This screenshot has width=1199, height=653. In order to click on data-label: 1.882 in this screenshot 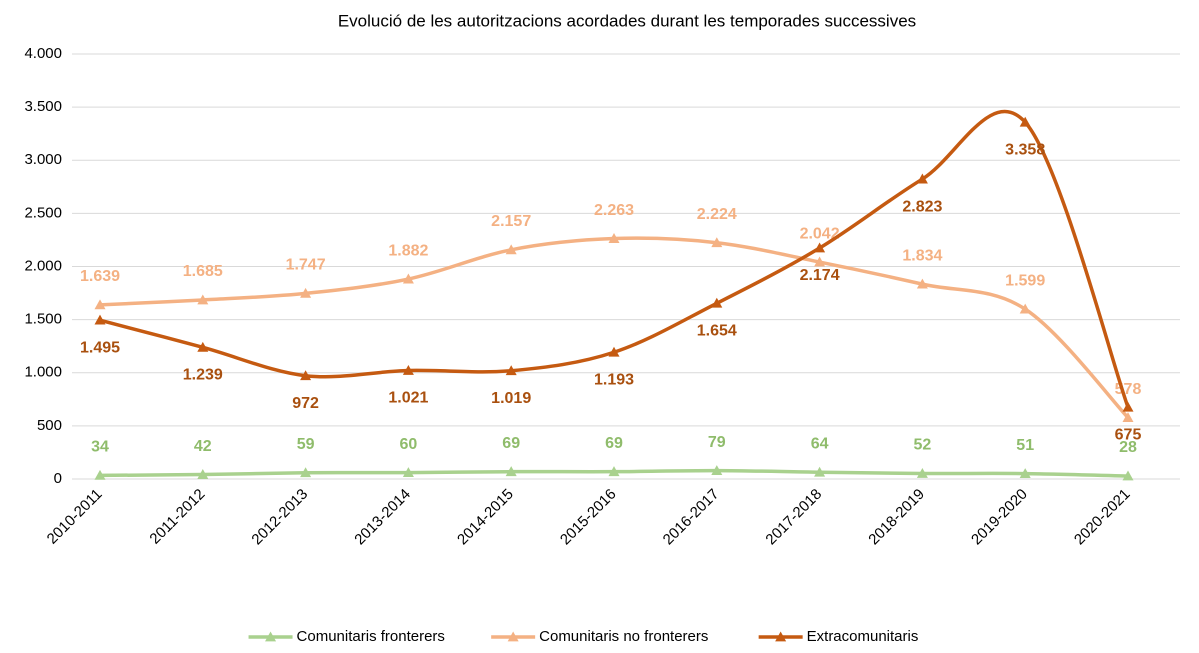, I will do `click(408, 250)`.